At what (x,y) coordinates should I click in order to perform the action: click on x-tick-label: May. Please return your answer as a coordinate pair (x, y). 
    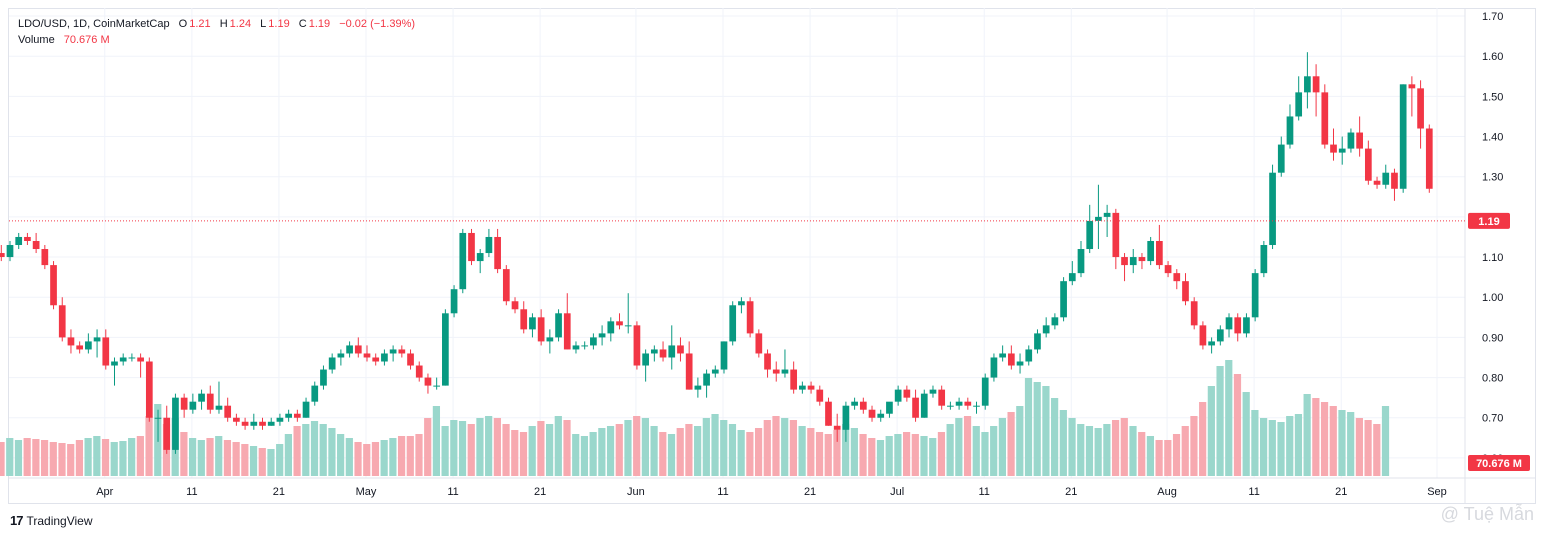
    Looking at the image, I should click on (366, 492).